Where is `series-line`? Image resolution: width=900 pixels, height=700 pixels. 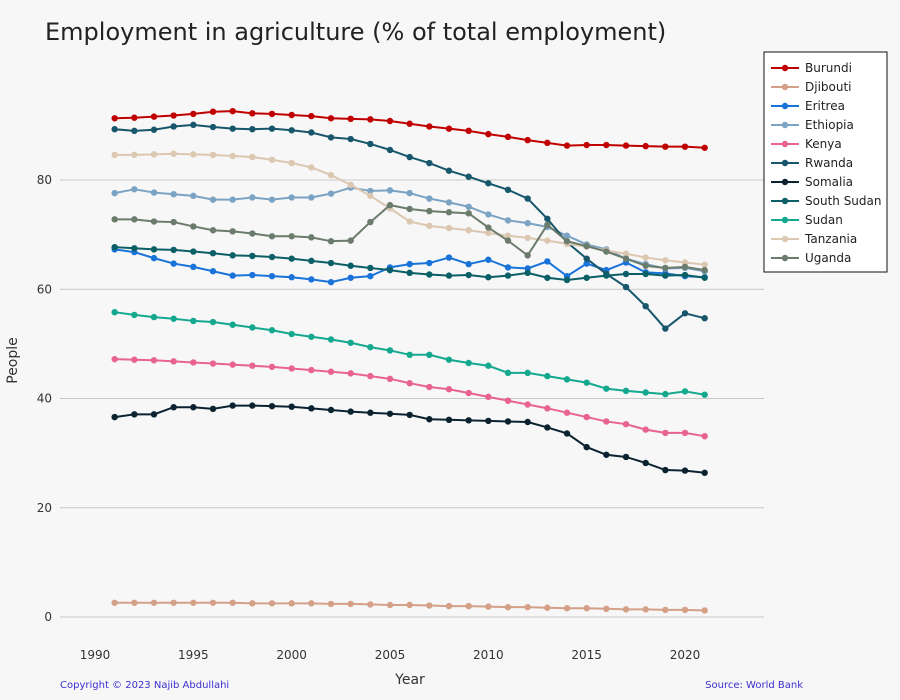 series-line is located at coordinates (409, 129).